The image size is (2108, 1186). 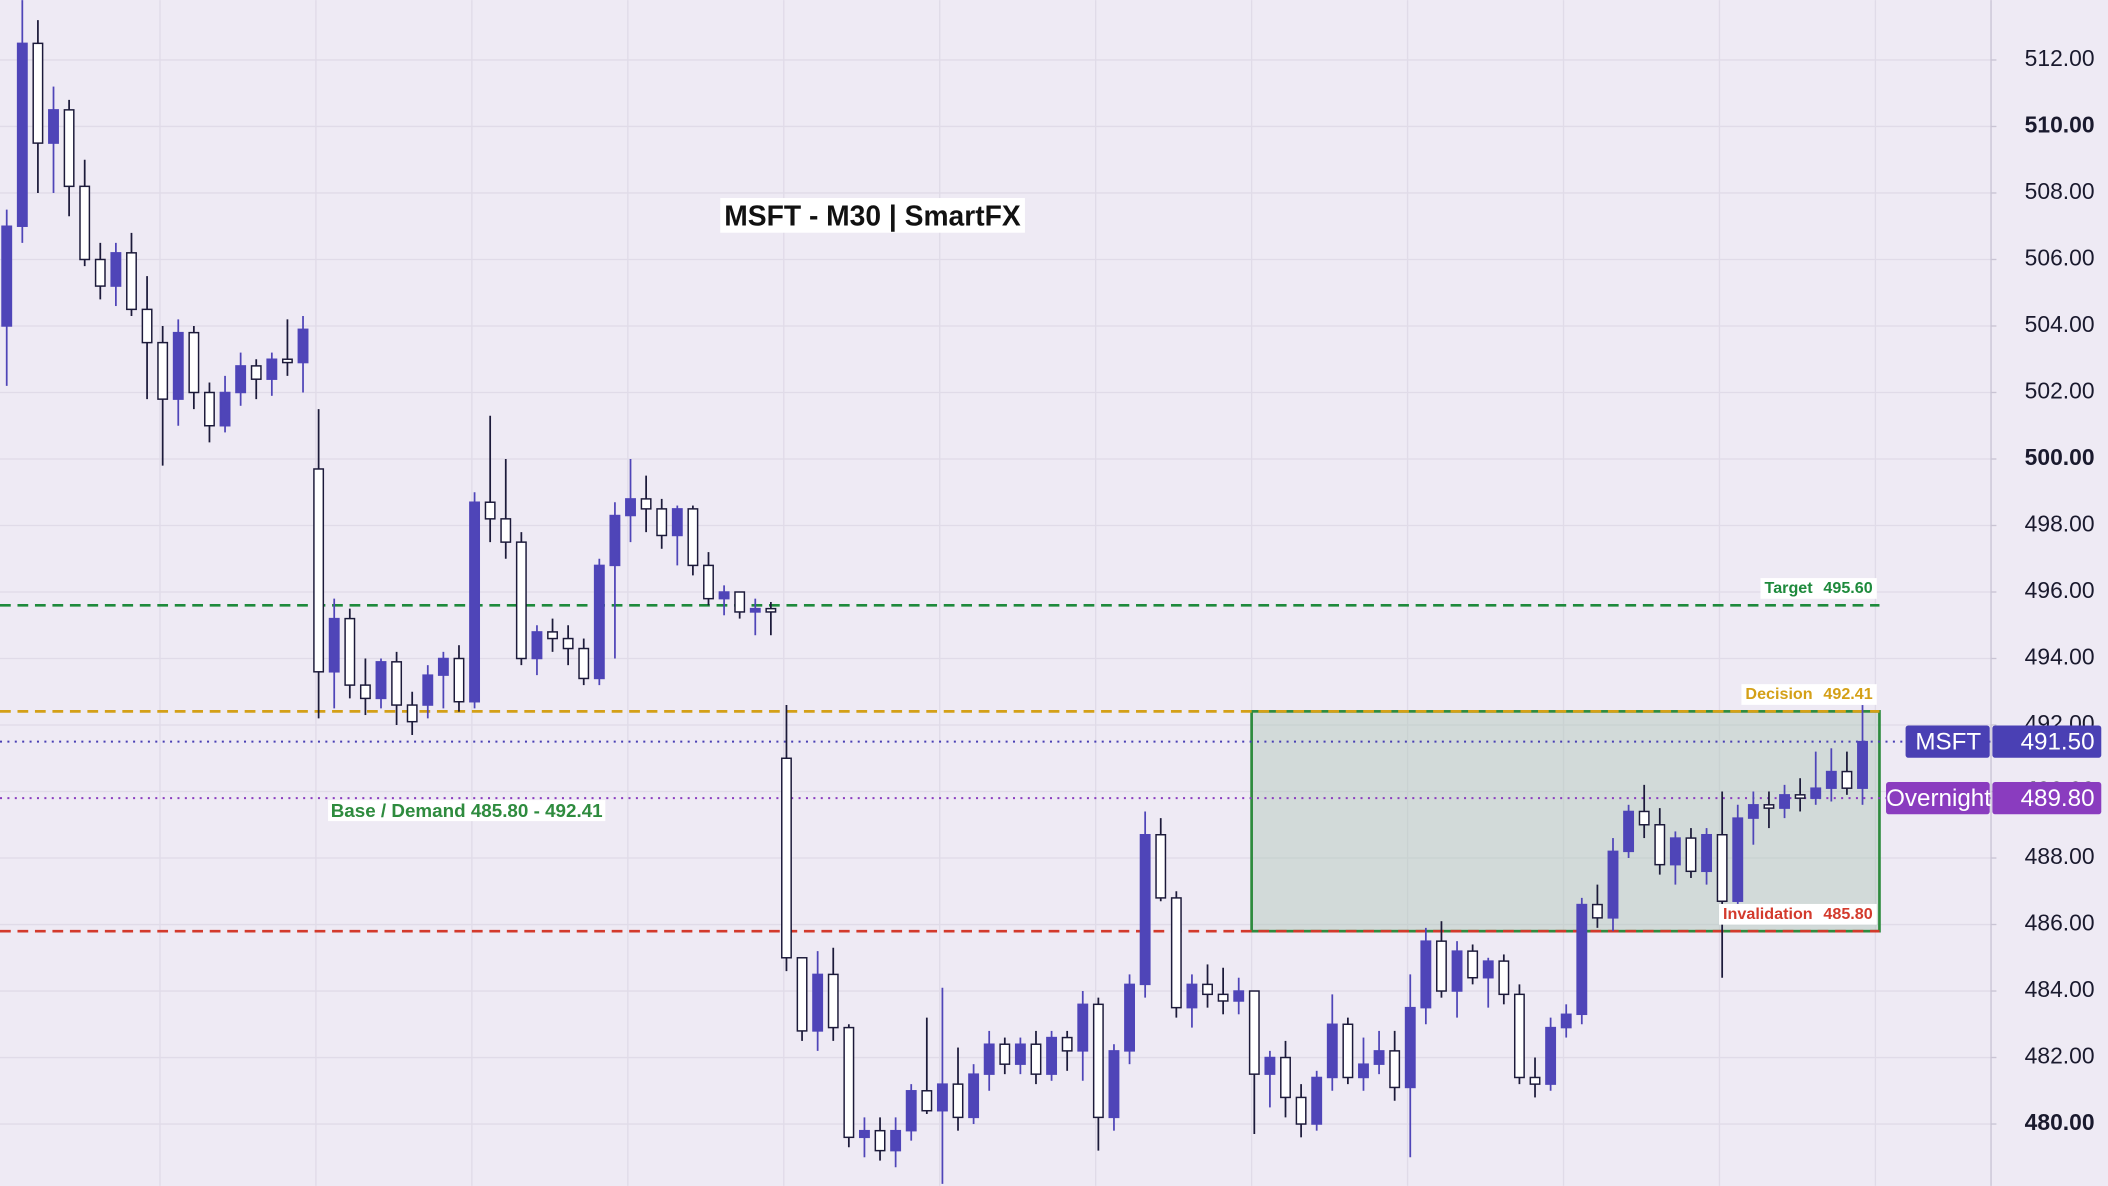 I want to click on y-tick-label: 500.00, so click(x=2060, y=457).